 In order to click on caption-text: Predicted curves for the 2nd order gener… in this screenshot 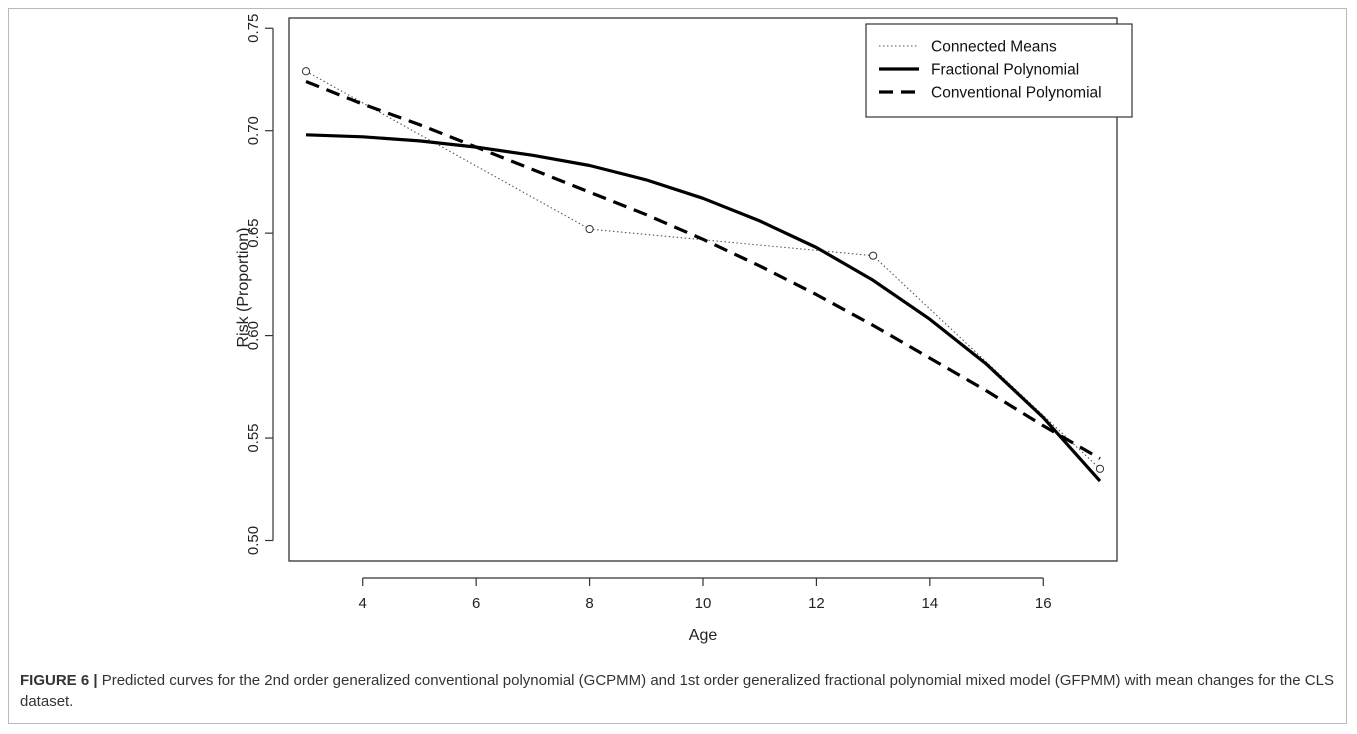, I will do `click(677, 691)`.